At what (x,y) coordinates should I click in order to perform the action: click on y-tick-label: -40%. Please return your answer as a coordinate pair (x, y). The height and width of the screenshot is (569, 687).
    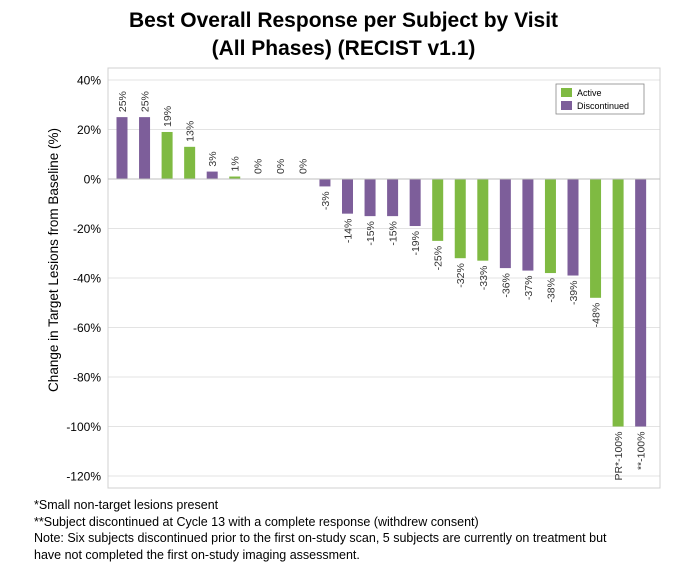
    Looking at the image, I should click on (87, 279).